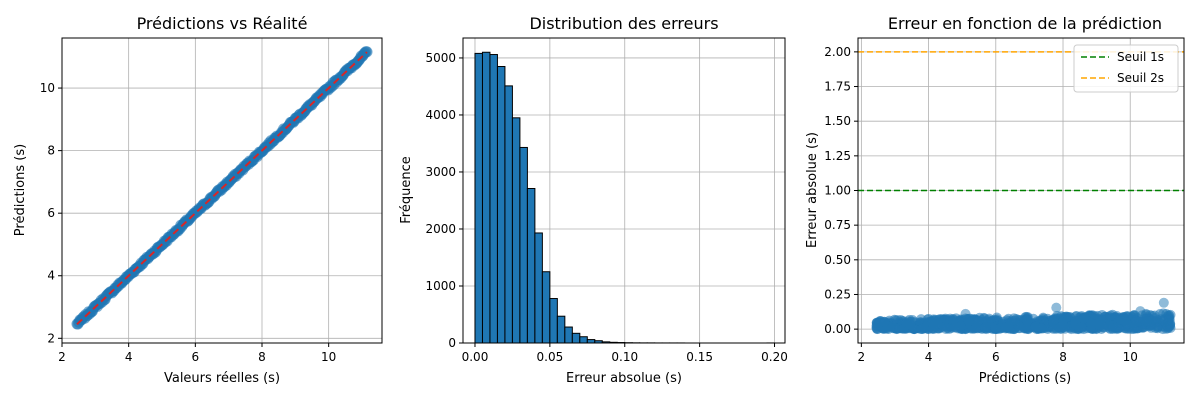  Describe the element at coordinates (51, 213) in the screenshot. I see `p1-ytick-label-2: 6` at that location.